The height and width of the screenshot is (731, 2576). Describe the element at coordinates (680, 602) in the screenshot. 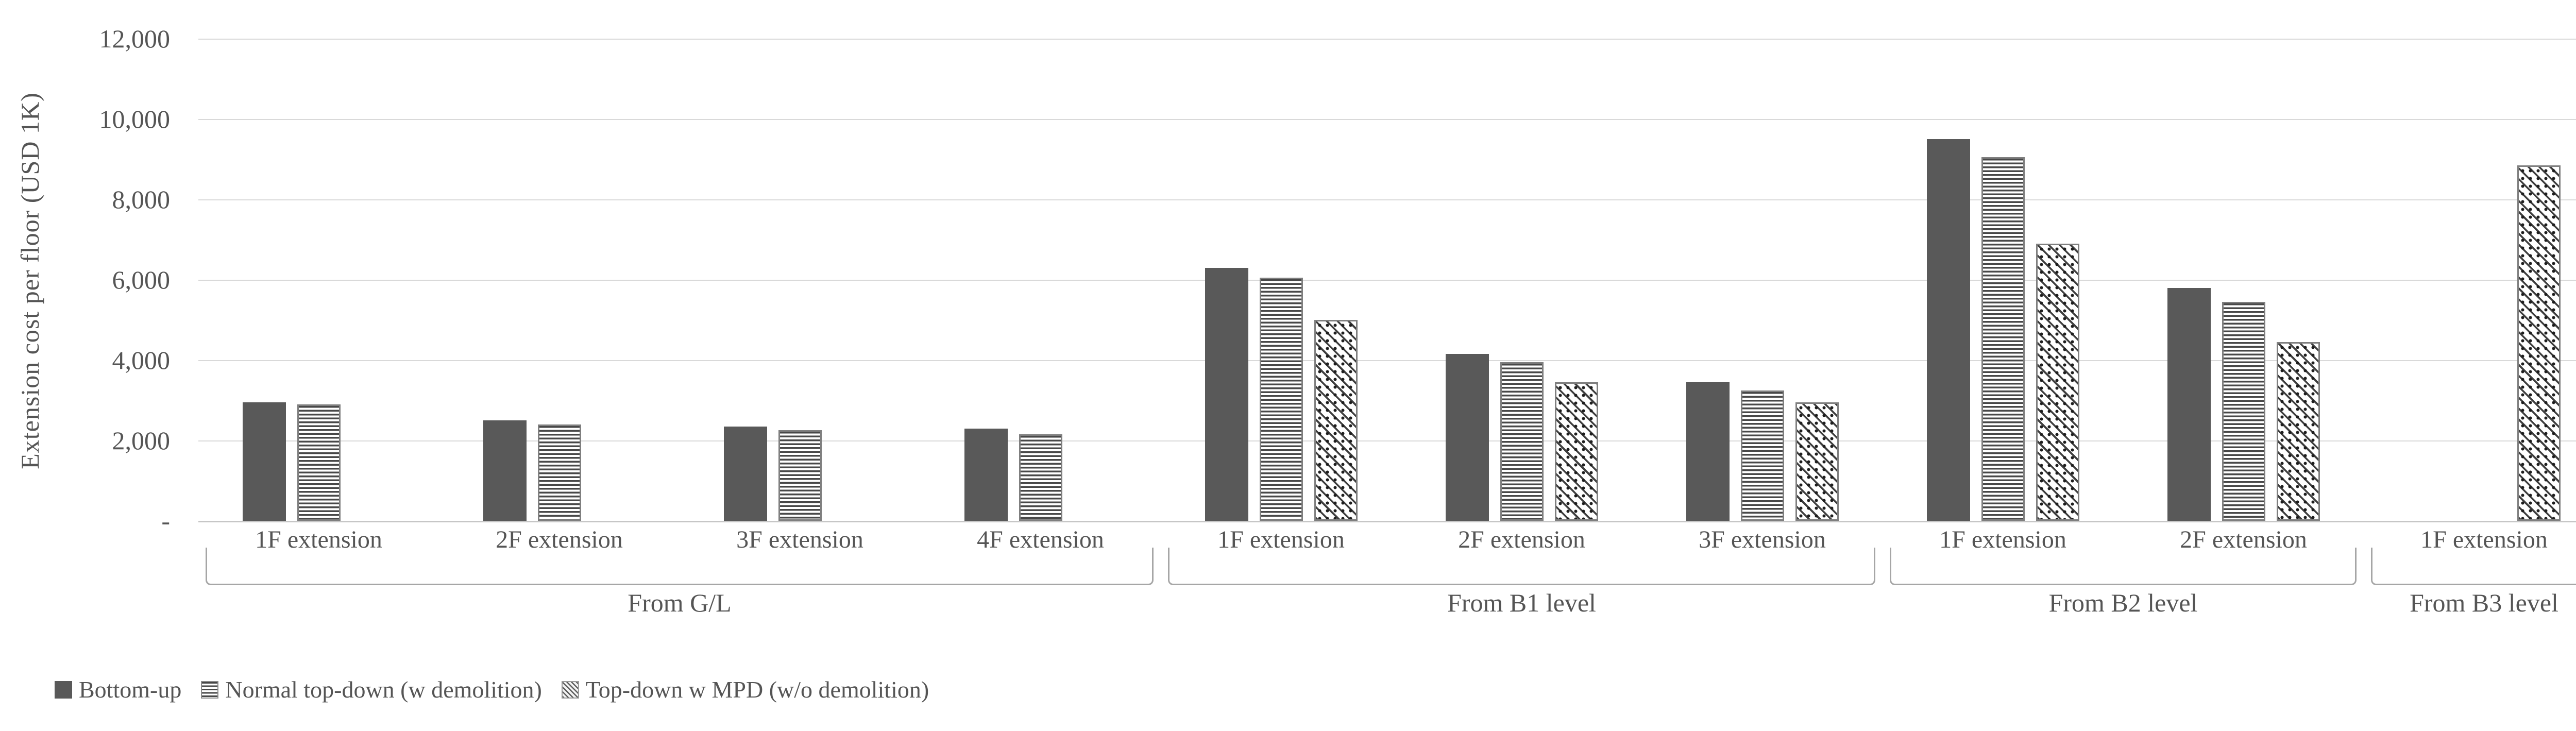

I see `group-label: From G/L` at that location.